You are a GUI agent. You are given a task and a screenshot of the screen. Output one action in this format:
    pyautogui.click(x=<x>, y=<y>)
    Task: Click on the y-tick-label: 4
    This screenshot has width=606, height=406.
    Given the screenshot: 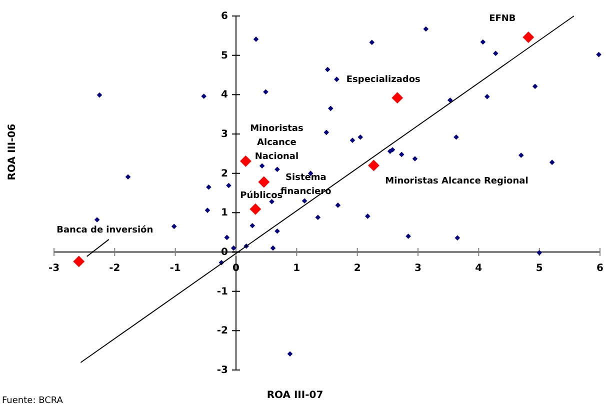 What is the action you would take?
    pyautogui.click(x=224, y=95)
    